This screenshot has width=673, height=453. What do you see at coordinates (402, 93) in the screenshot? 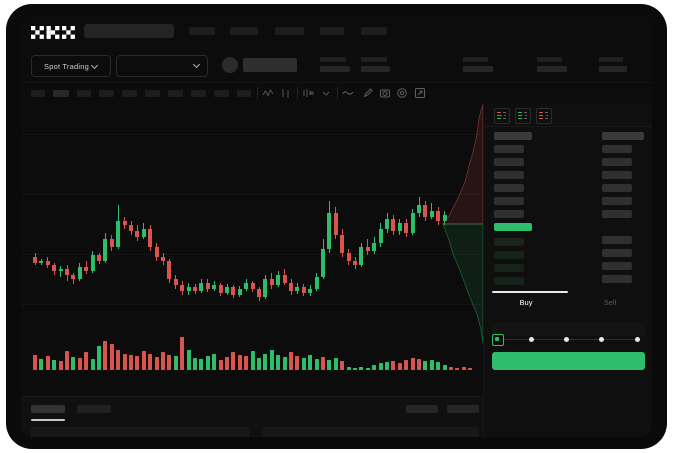
I see `settings-icon` at bounding box center [402, 93].